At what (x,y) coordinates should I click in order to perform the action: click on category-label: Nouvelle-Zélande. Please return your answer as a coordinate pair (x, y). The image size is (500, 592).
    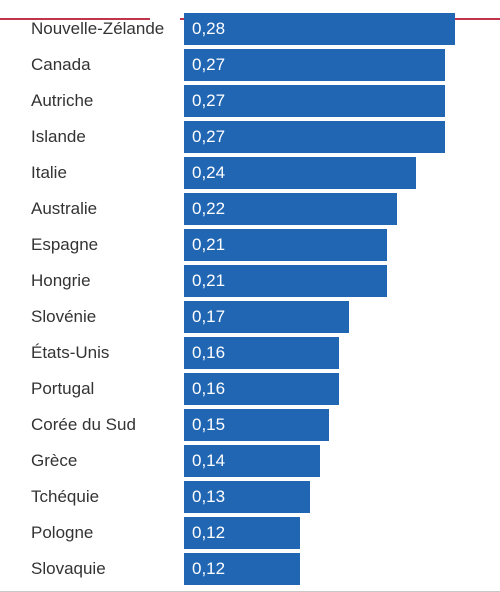
    Looking at the image, I should click on (98, 28).